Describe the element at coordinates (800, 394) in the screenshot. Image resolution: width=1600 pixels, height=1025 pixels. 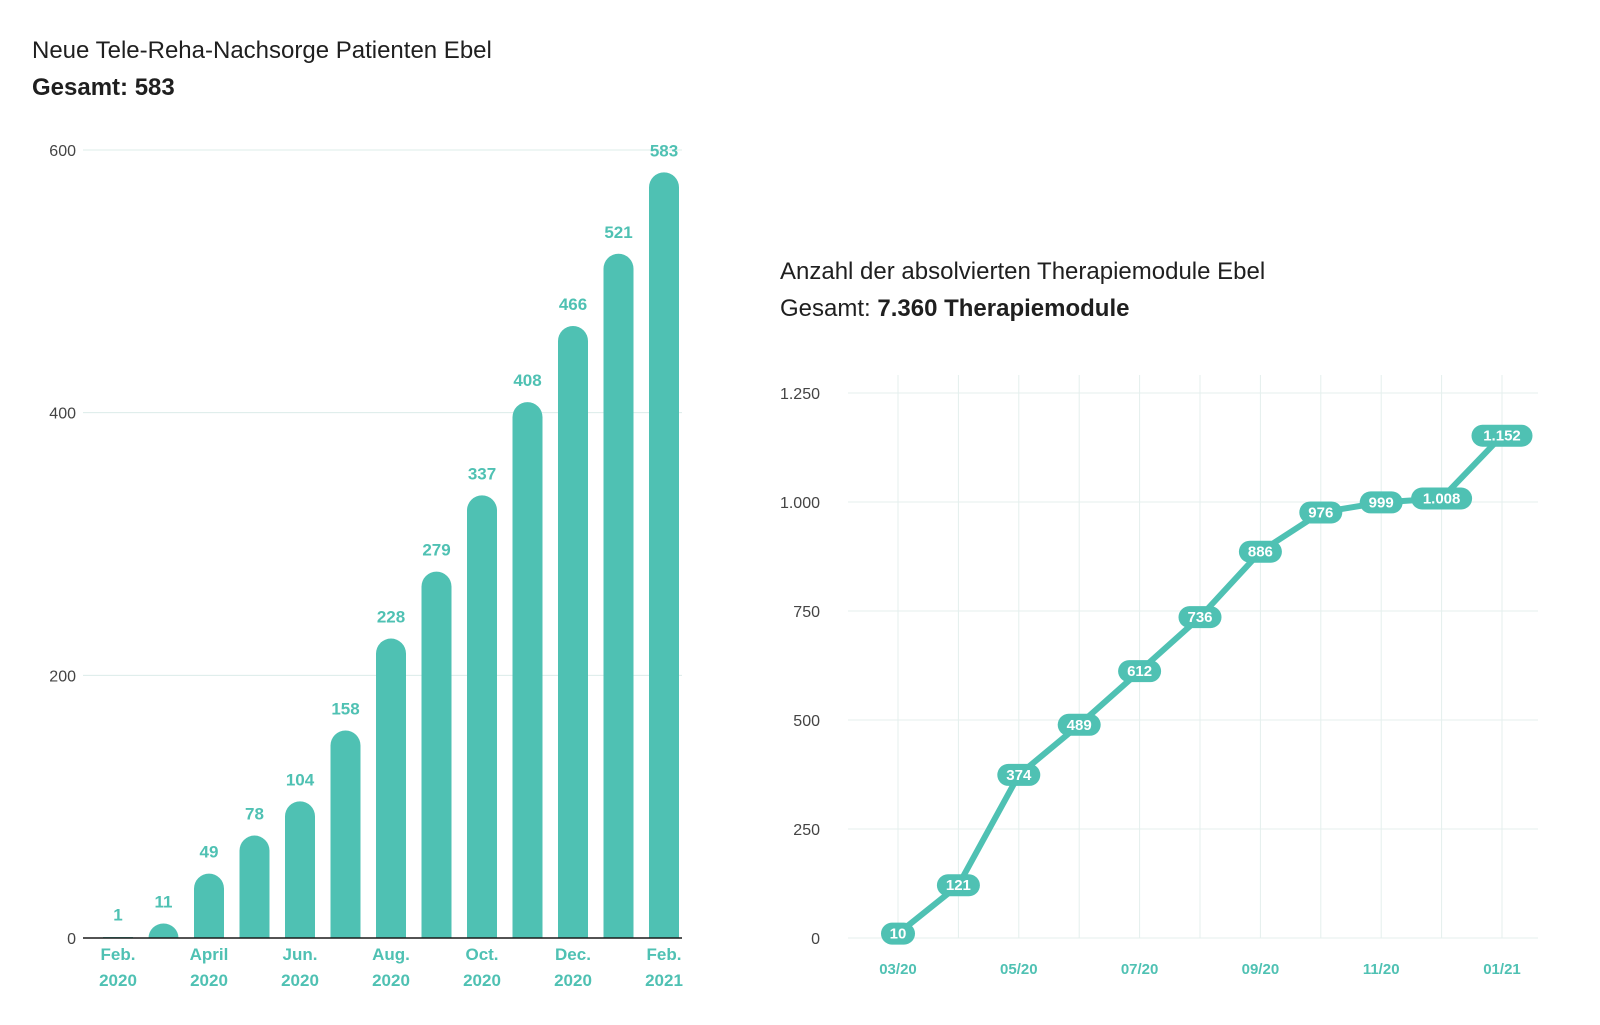
I see `line-y-tick-label: 1.250` at that location.